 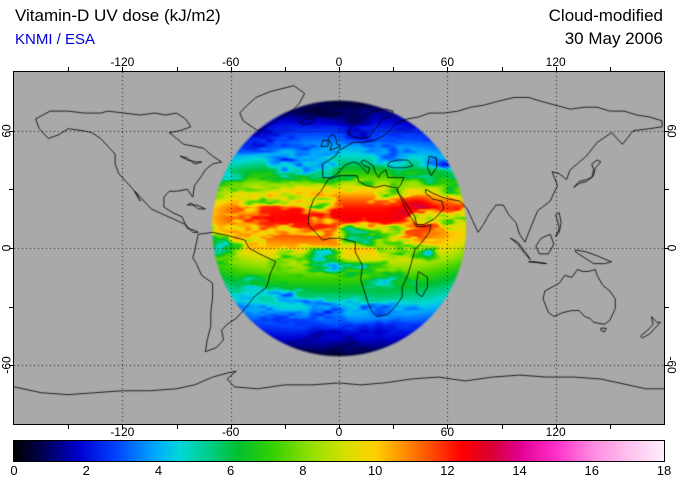 What do you see at coordinates (86, 470) in the screenshot?
I see `colorbar-tick-label: 2` at bounding box center [86, 470].